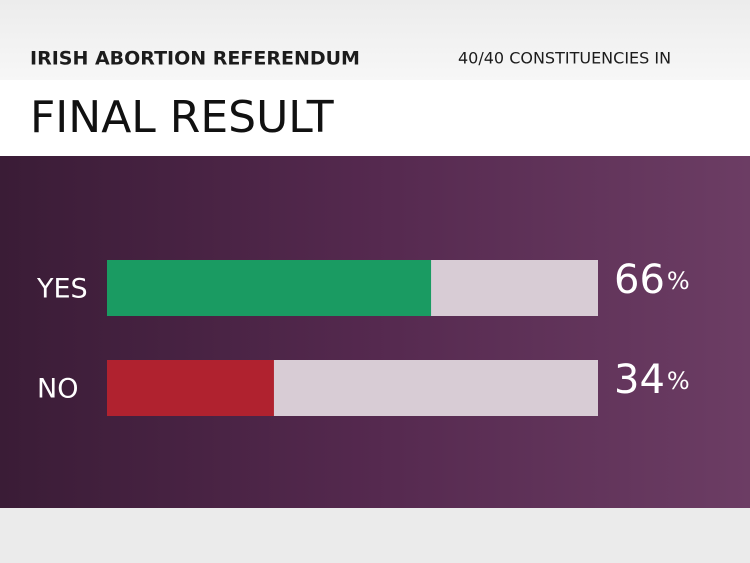 The image size is (750, 563). I want to click on header: IRISH ABORTION REFERENDUM, so click(195, 59).